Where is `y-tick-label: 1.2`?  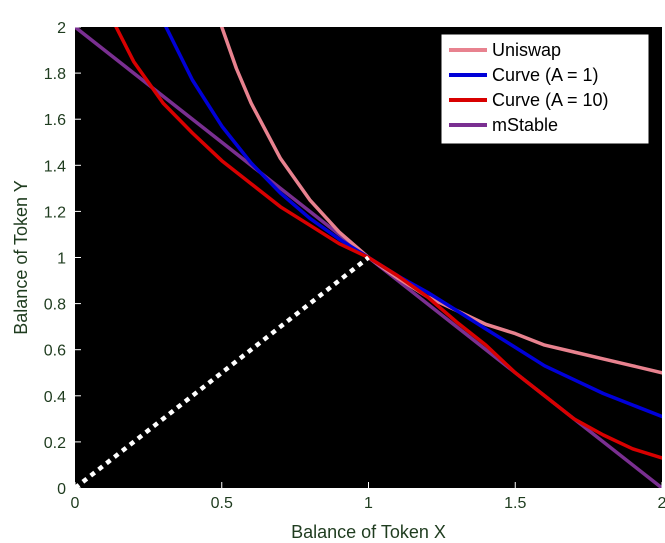 y-tick-label: 1.2 is located at coordinates (55, 212).